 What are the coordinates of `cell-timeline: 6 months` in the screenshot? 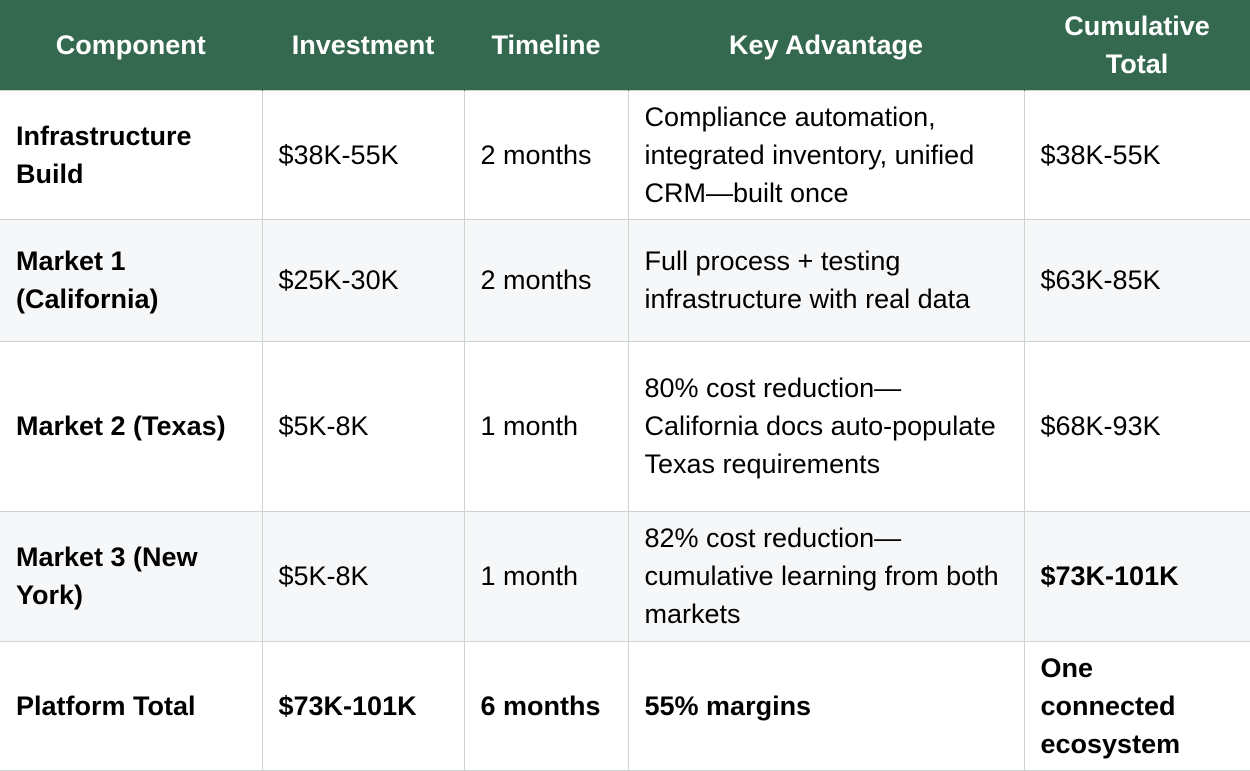 It's located at (546, 705).